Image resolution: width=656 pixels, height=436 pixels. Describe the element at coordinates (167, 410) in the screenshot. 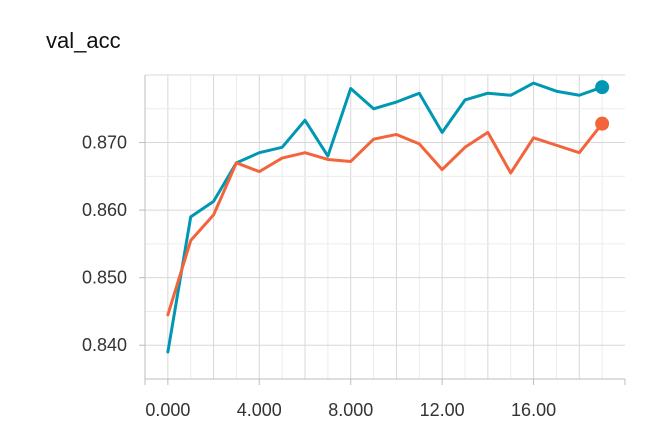

I see `x-tick-label: 0.000` at that location.